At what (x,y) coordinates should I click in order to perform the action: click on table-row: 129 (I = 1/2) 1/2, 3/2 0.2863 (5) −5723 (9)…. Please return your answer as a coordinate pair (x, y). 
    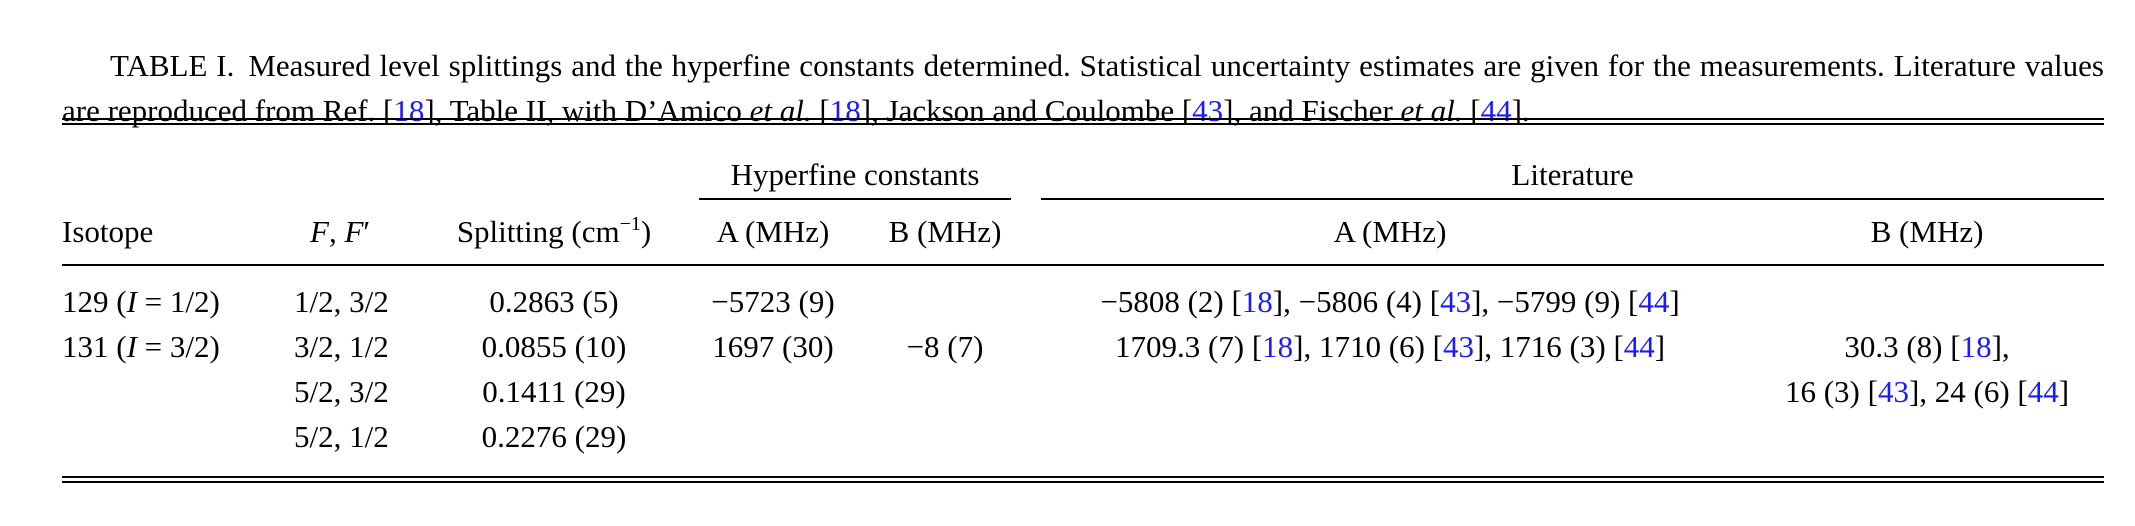
    Looking at the image, I should click on (1083, 294).